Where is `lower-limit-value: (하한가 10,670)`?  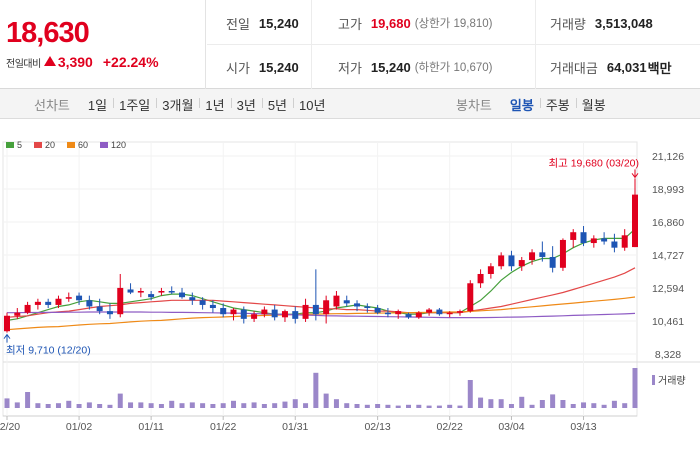
lower-limit-value: (하한가 10,670) is located at coordinates (453, 68).